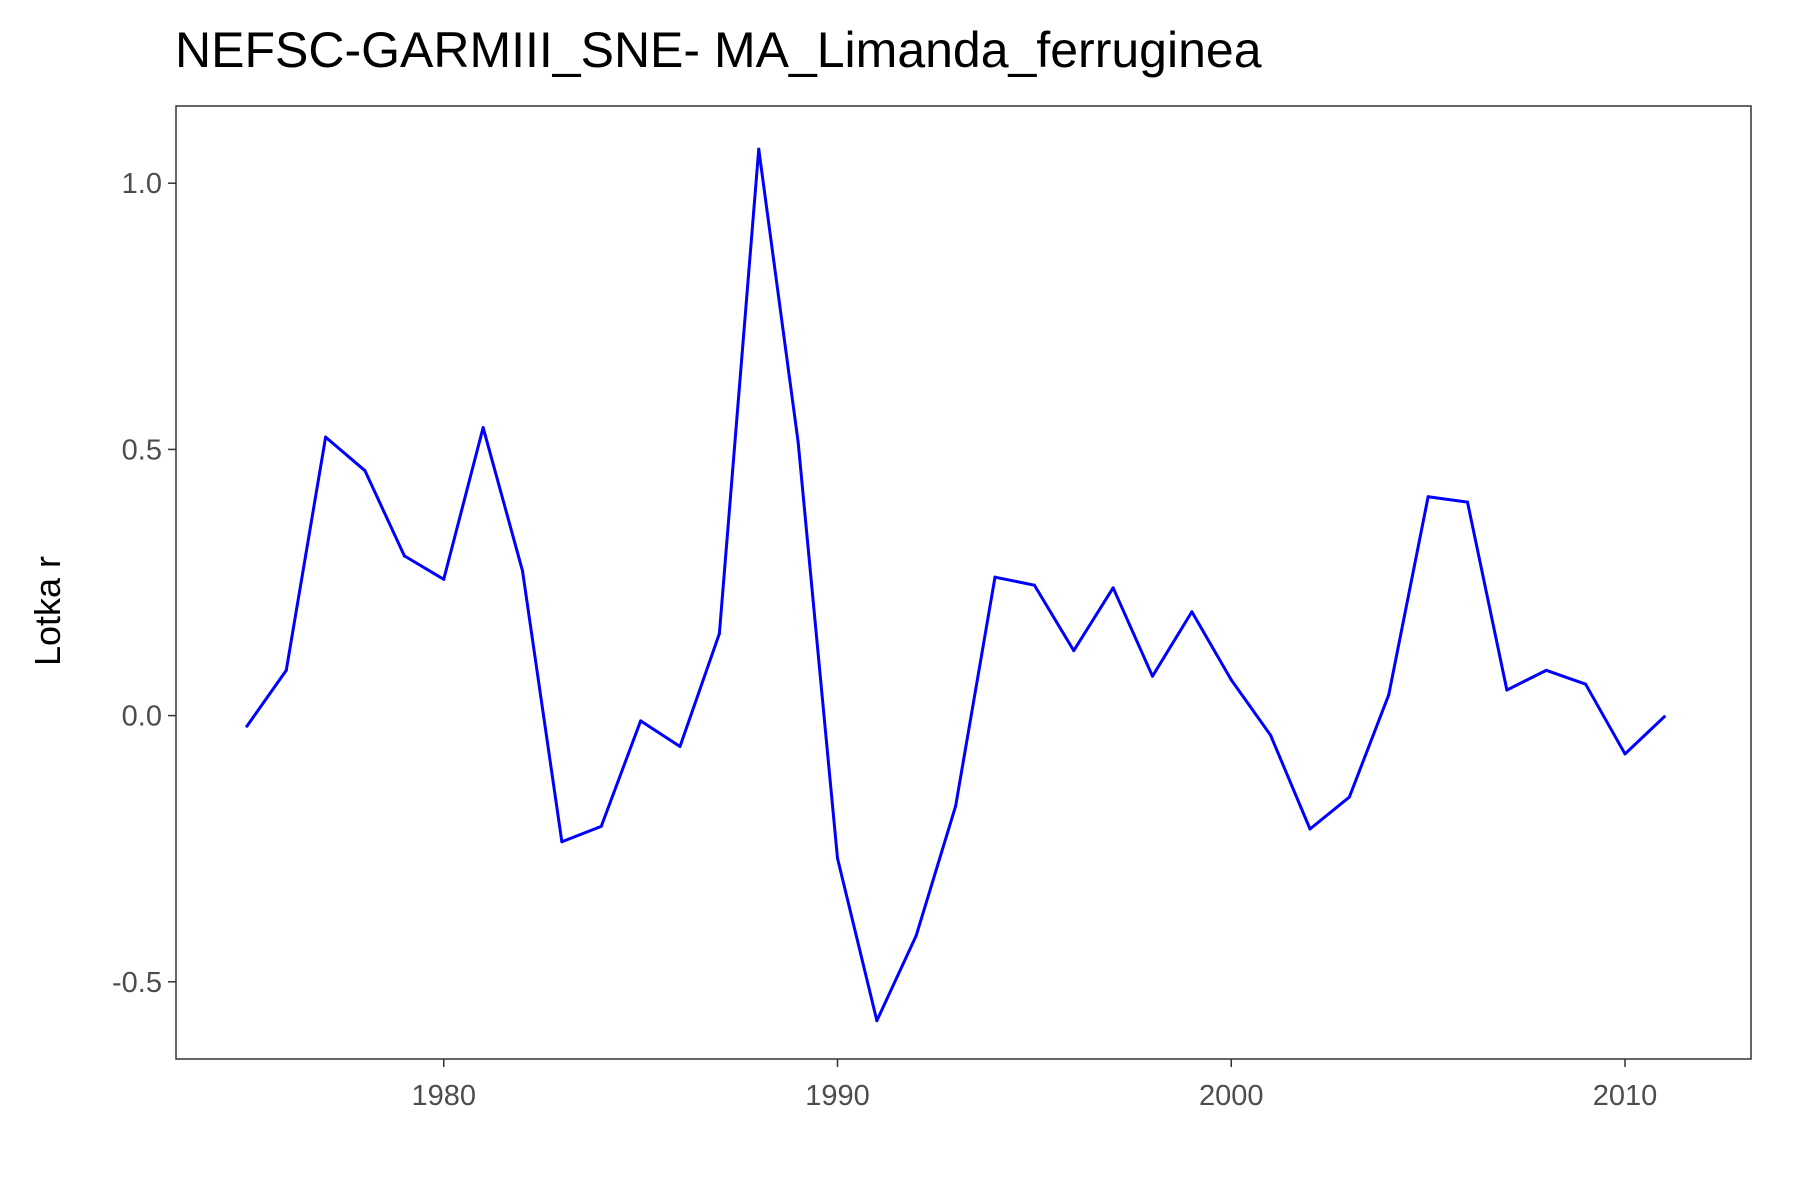 The width and height of the screenshot is (1800, 1200). What do you see at coordinates (1113, 588) in the screenshot?
I see `data-point-1997` at bounding box center [1113, 588].